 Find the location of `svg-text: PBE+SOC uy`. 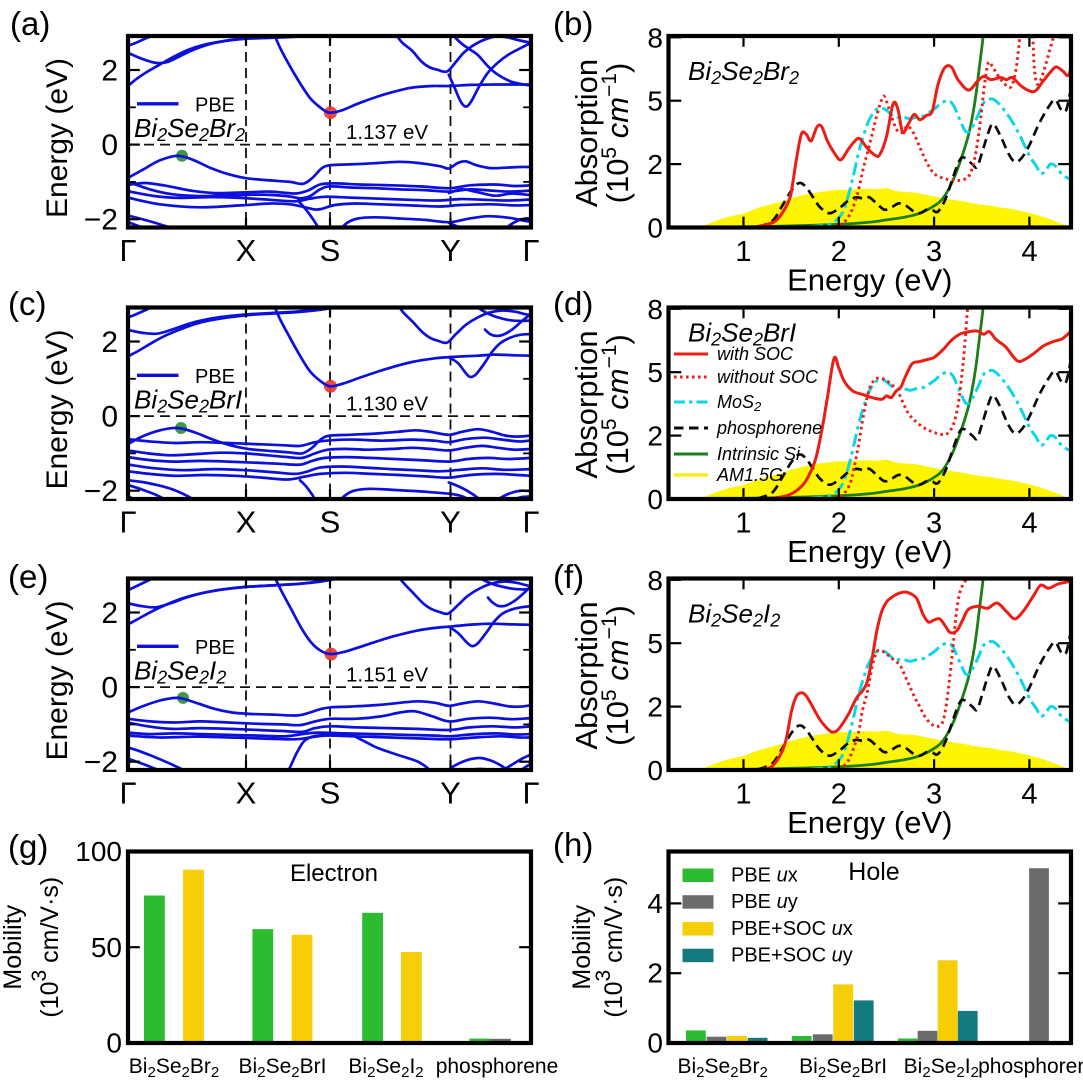

svg-text: PBE+SOC uy is located at coordinates (792, 956).